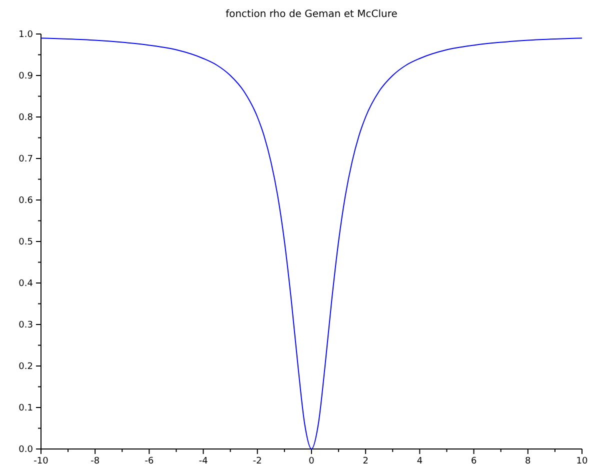 This screenshot has width=594, height=466. I want to click on x-tick-label: -10, so click(41, 461).